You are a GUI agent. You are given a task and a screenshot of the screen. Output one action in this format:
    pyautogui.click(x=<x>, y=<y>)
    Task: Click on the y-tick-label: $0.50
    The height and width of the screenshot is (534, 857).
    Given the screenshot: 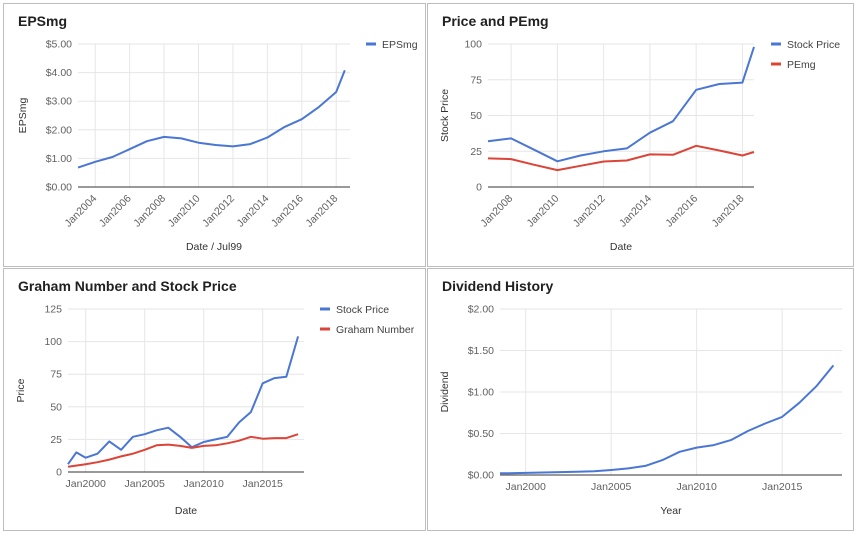 What is the action you would take?
    pyautogui.click(x=481, y=434)
    